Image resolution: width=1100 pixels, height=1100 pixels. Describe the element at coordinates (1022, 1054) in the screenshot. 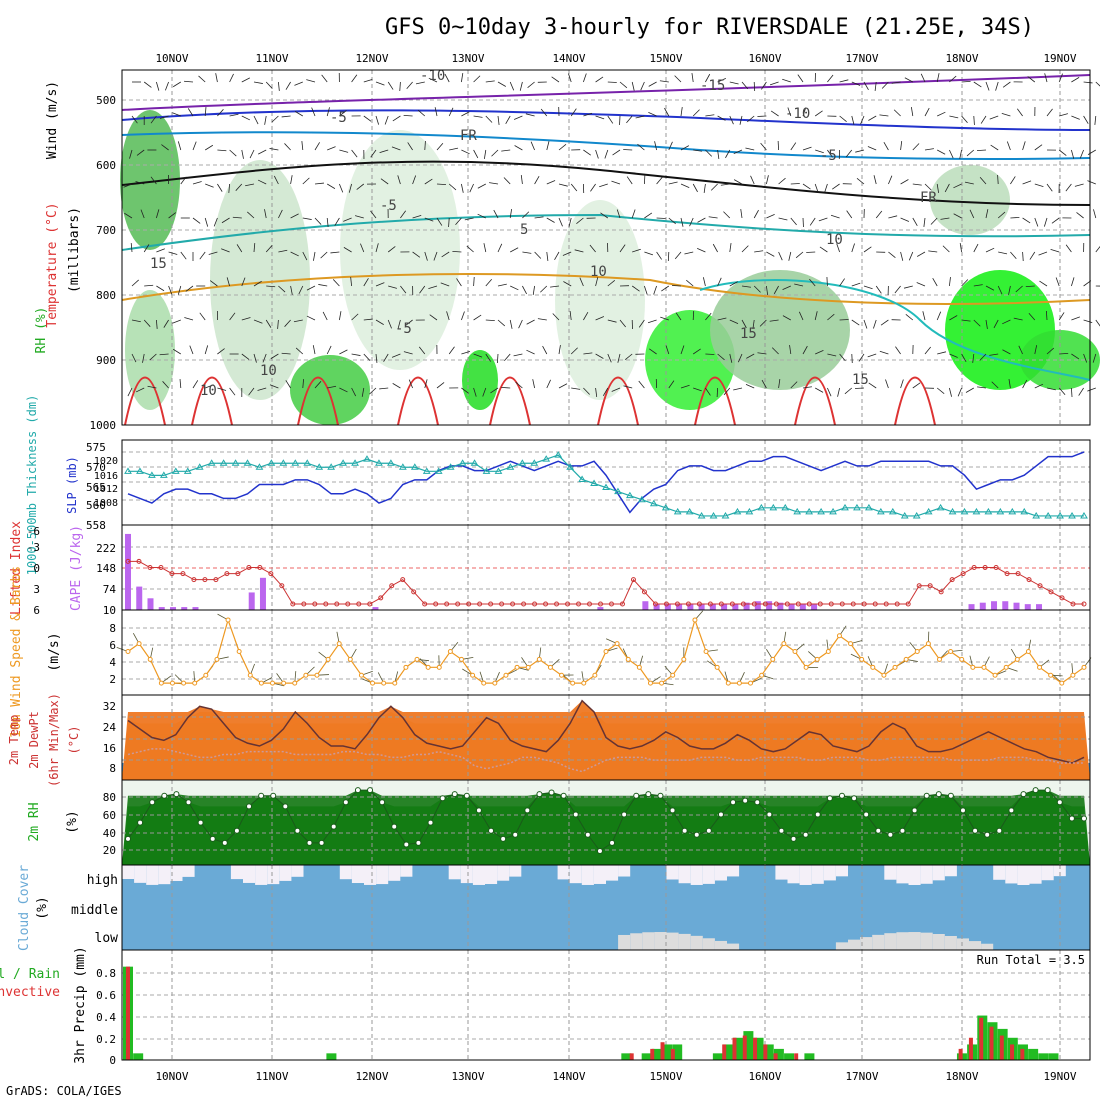

I see `precip-convective-bar` at that location.